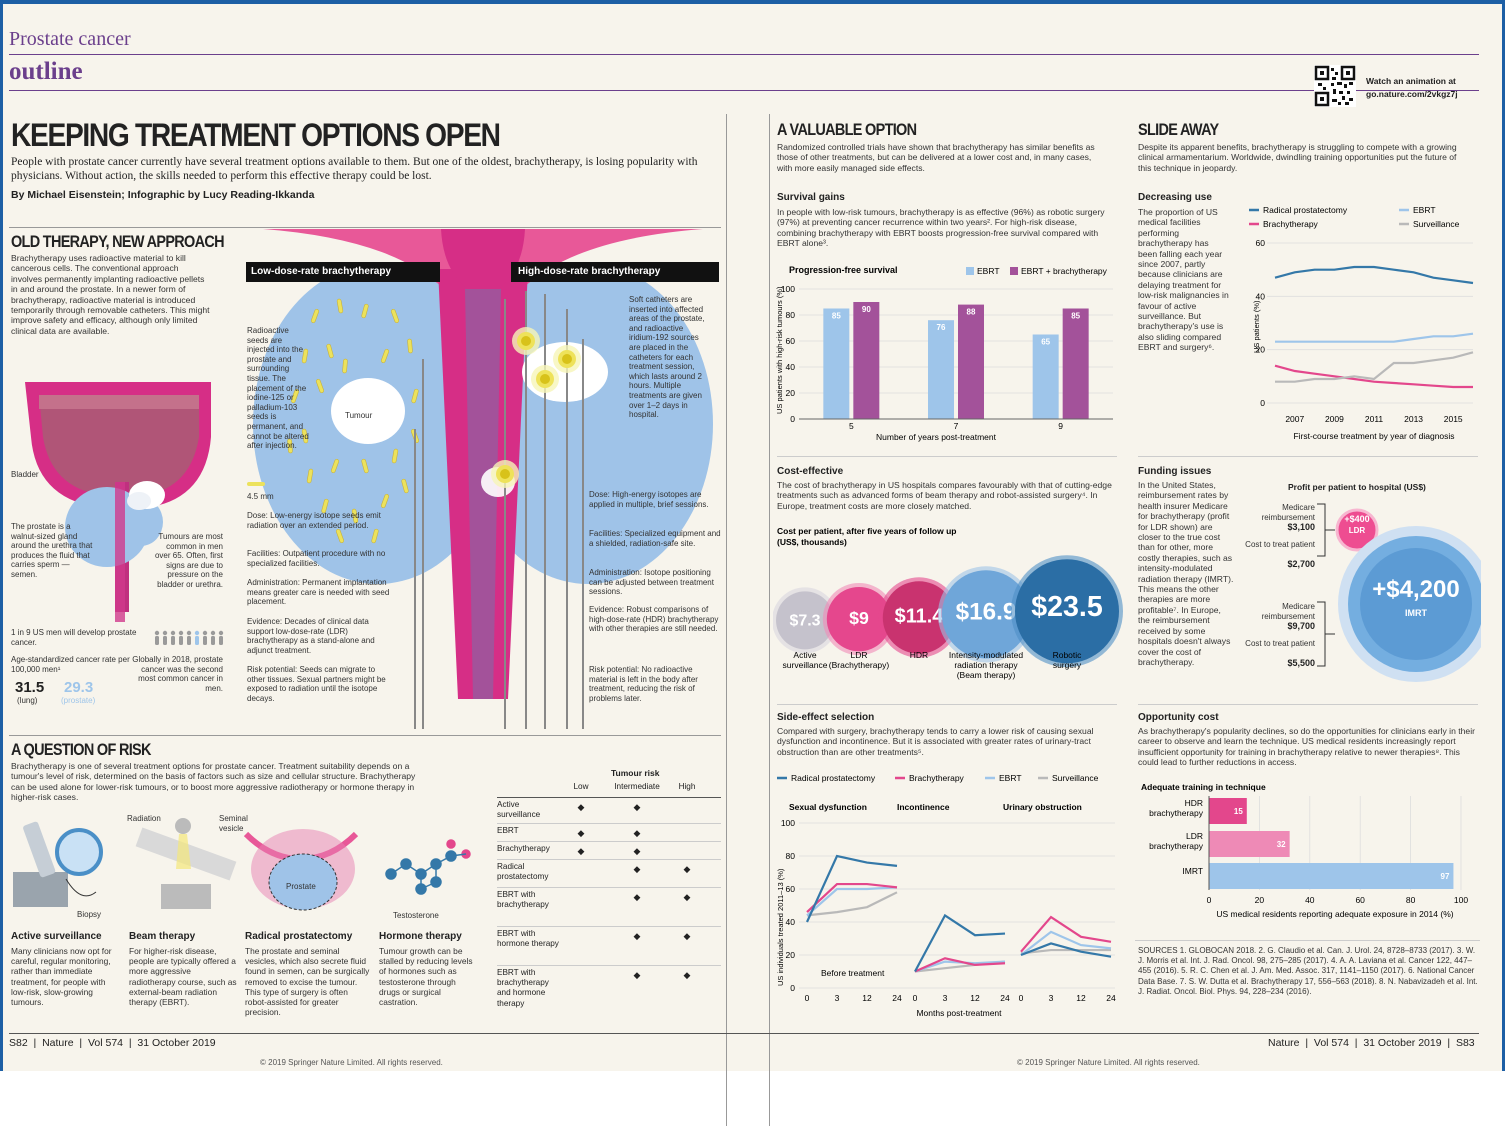 Image resolution: width=1505 pixels, height=1126 pixels. Describe the element at coordinates (828, 807) in the screenshot. I see `panel-title: Sexual dysfunction` at that location.